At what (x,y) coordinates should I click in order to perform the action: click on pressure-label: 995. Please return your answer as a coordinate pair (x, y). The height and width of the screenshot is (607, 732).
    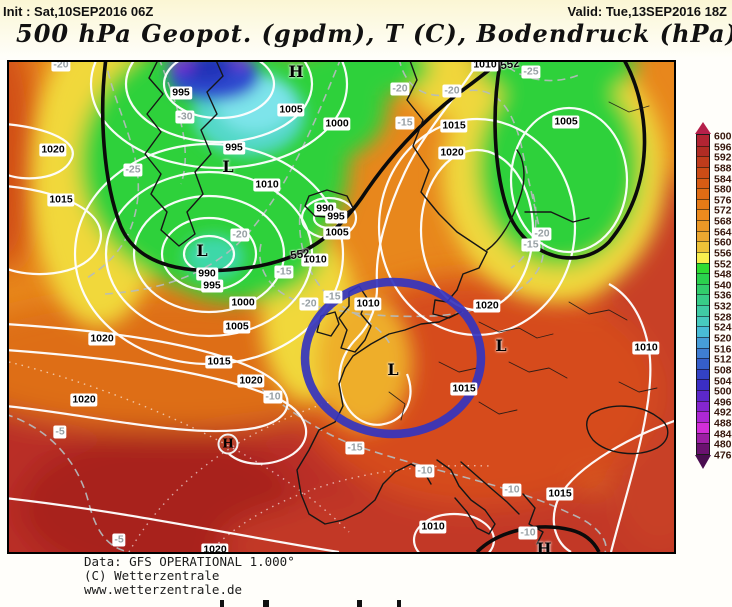
    Looking at the image, I should click on (234, 148).